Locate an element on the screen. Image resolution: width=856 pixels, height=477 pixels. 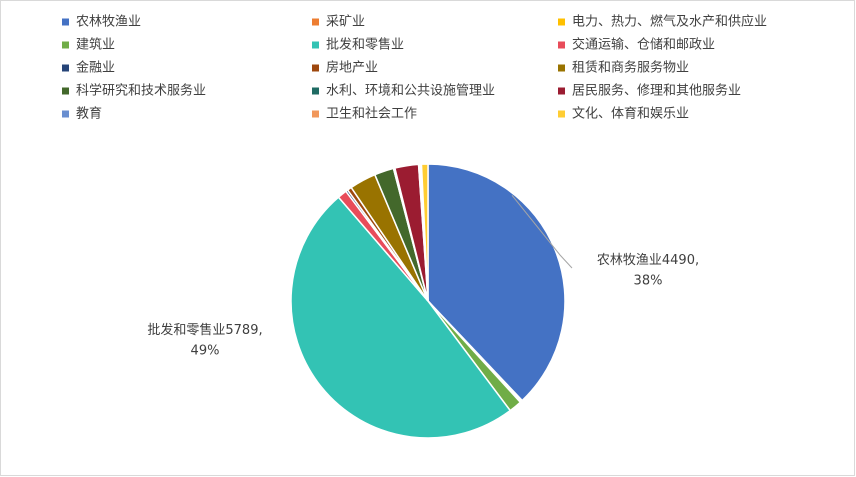
legend-label: 水利、环境和公共设施管理业 is located at coordinates (410, 91).